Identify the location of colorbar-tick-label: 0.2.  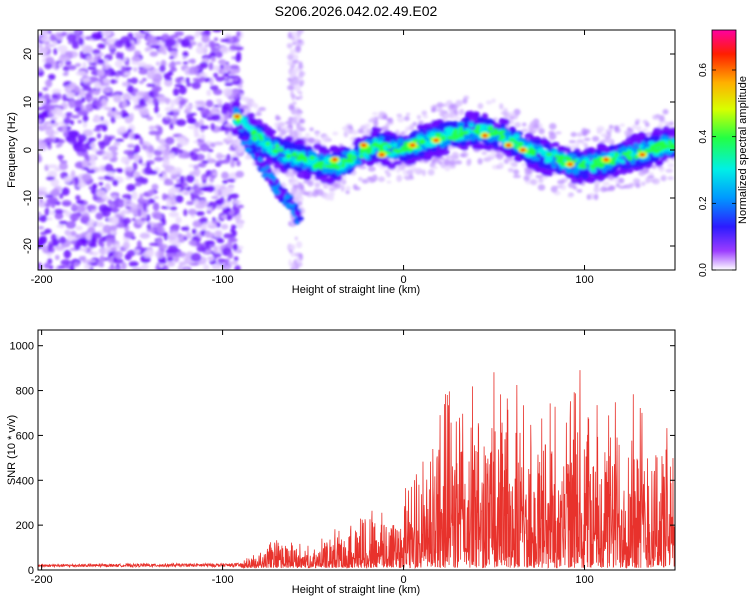
(703, 203).